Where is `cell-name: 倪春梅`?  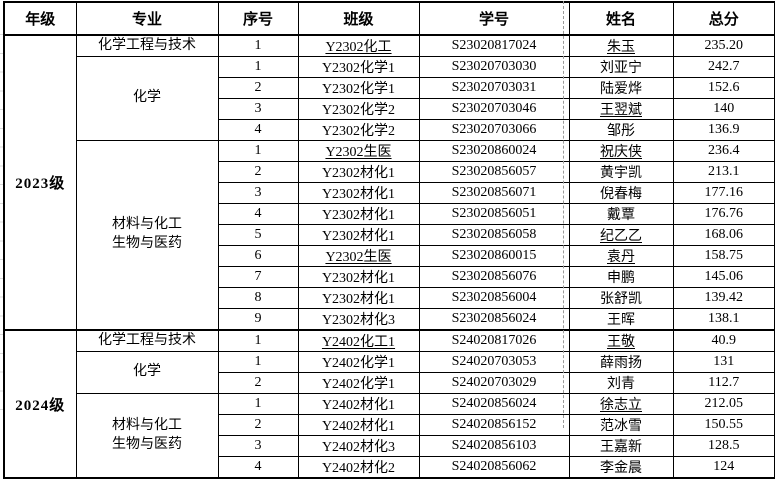
cell-name: 倪春梅 is located at coordinates (621, 193).